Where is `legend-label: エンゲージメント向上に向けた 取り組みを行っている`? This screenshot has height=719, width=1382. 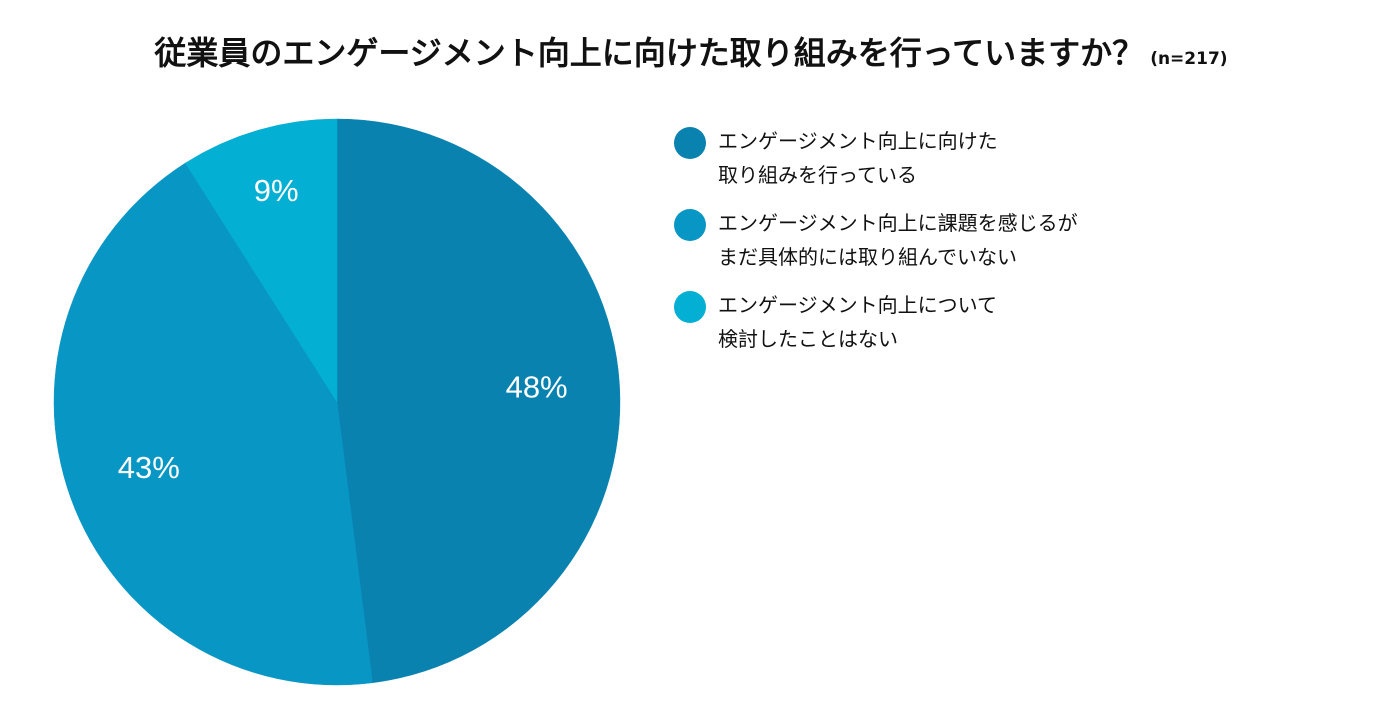 legend-label: エンゲージメント向上に向けた 取り組みを行っている is located at coordinates (858, 158).